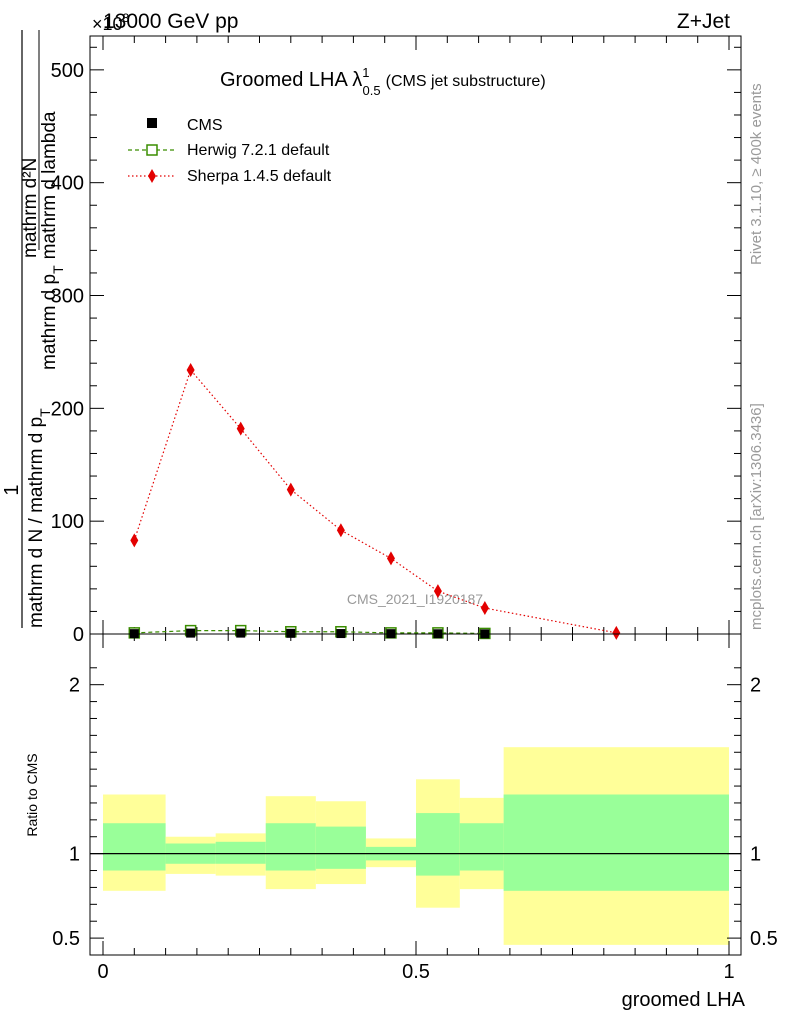 The height and width of the screenshot is (1024, 786). Describe the element at coordinates (170, 21) in the screenshot. I see `energy-label: 13000 GeV pp` at that location.